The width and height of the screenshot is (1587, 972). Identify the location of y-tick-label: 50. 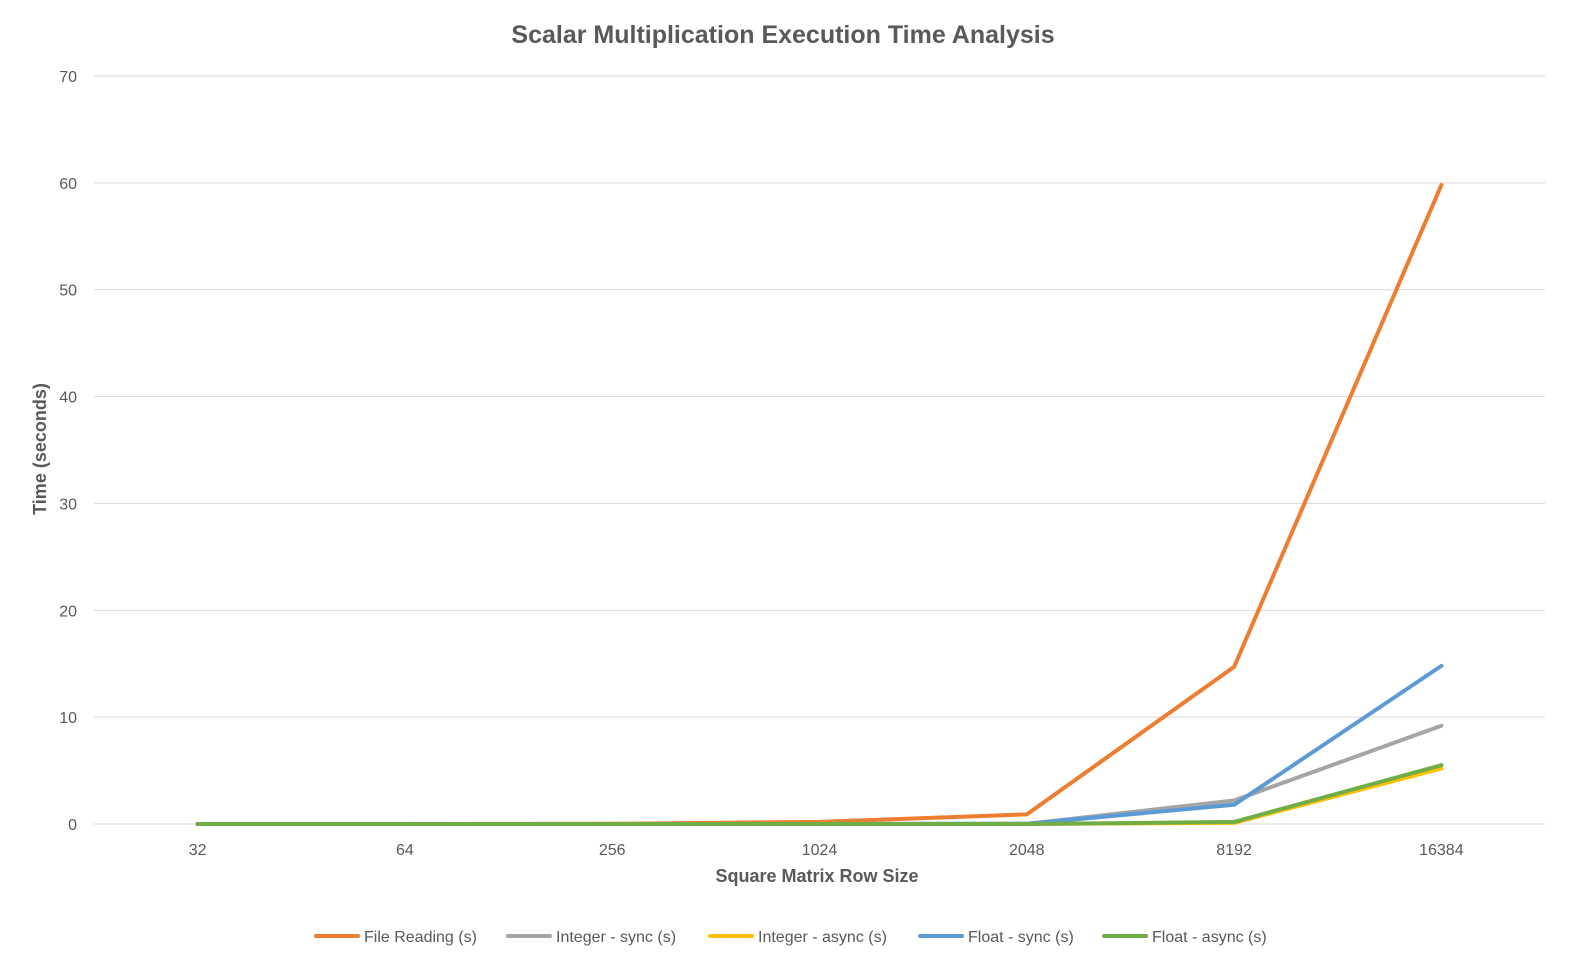
(68, 291).